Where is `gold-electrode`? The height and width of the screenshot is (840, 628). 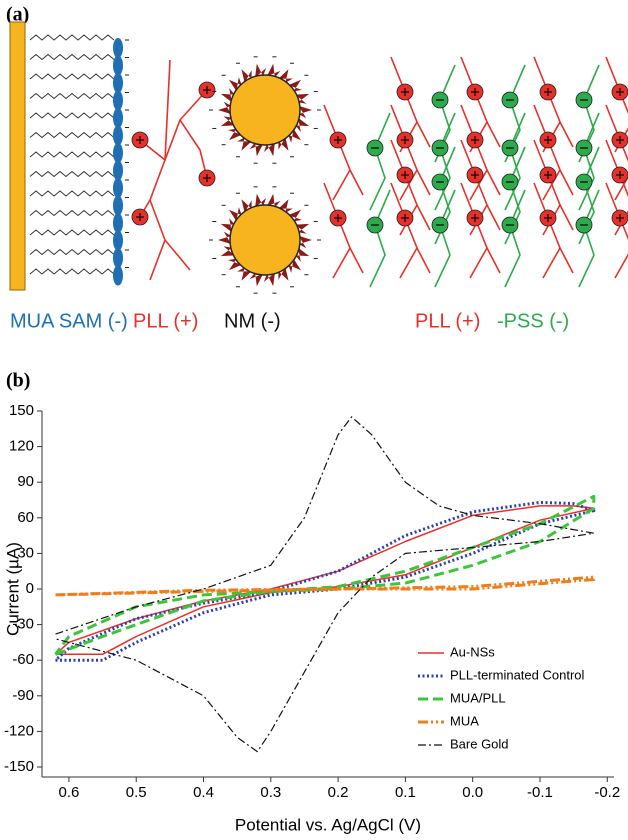
gold-electrode is located at coordinates (17, 156).